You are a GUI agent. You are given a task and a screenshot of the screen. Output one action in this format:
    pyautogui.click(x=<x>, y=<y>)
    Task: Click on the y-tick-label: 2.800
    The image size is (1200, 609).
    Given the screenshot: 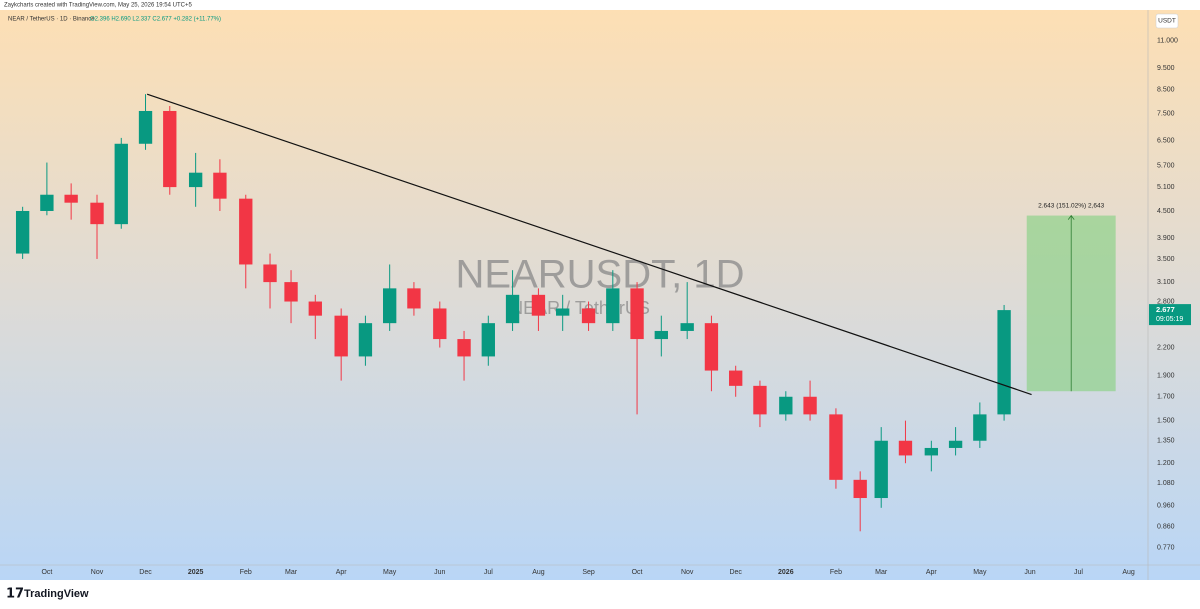 What is the action you would take?
    pyautogui.click(x=1166, y=301)
    